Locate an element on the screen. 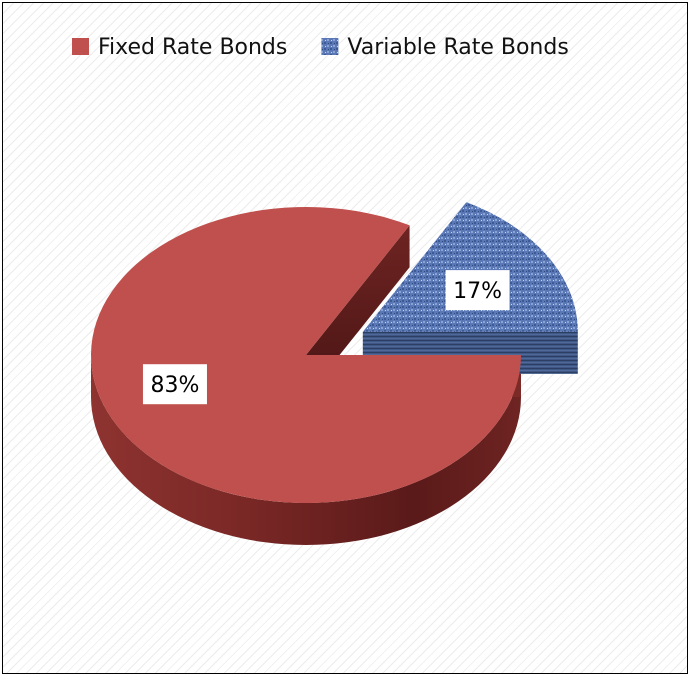 Image resolution: width=692 pixels, height=678 pixels. data-label: 17% is located at coordinates (477, 291).